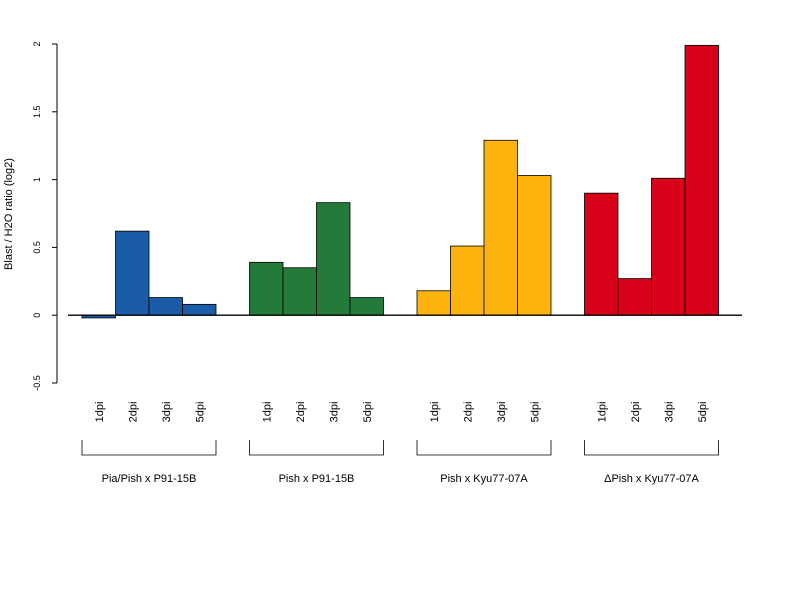  I want to click on y-tick-label: 0, so click(37, 315).